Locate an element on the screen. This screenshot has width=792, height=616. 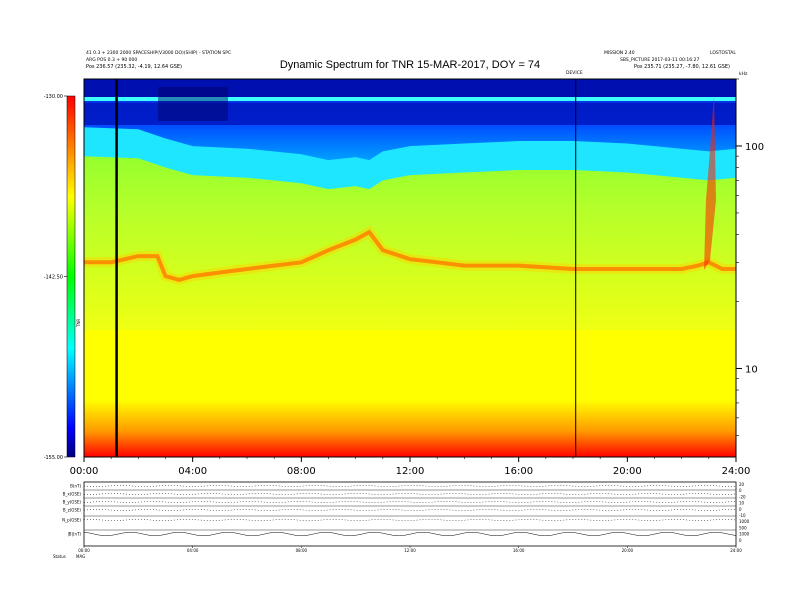
y-axis-ticks: 100 10 is located at coordinates (750, 257).